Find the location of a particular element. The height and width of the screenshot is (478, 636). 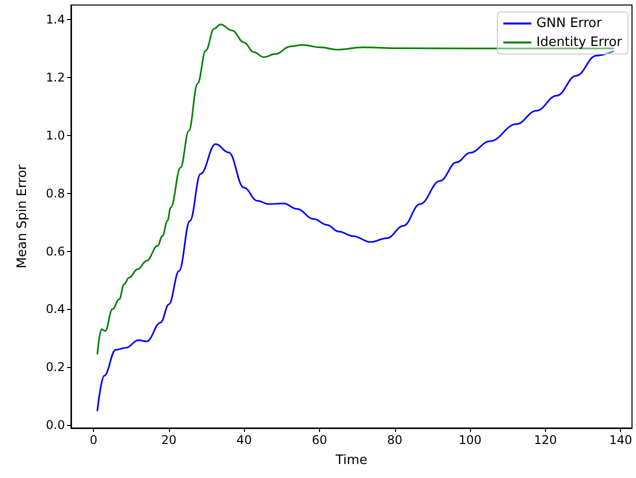

x-tick-label: 140 is located at coordinates (620, 440).